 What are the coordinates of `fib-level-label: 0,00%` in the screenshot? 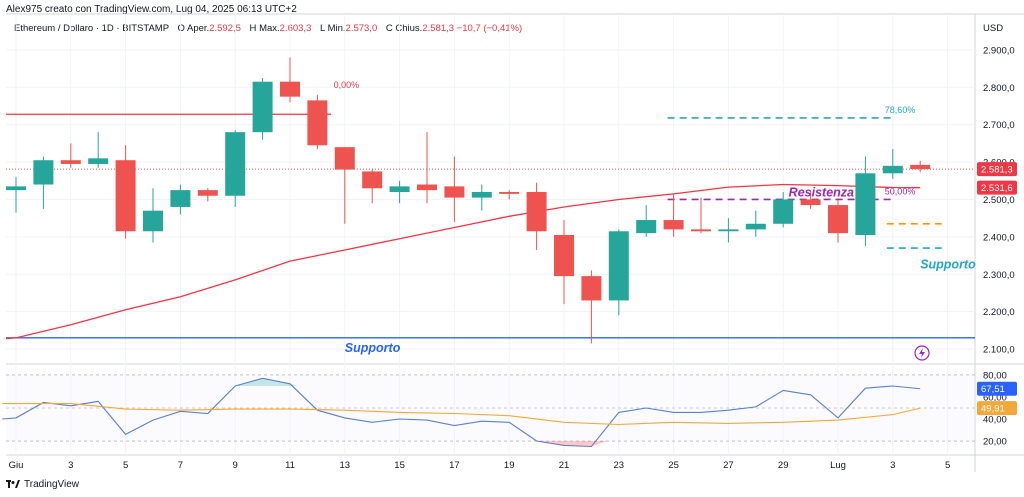 It's located at (347, 85).